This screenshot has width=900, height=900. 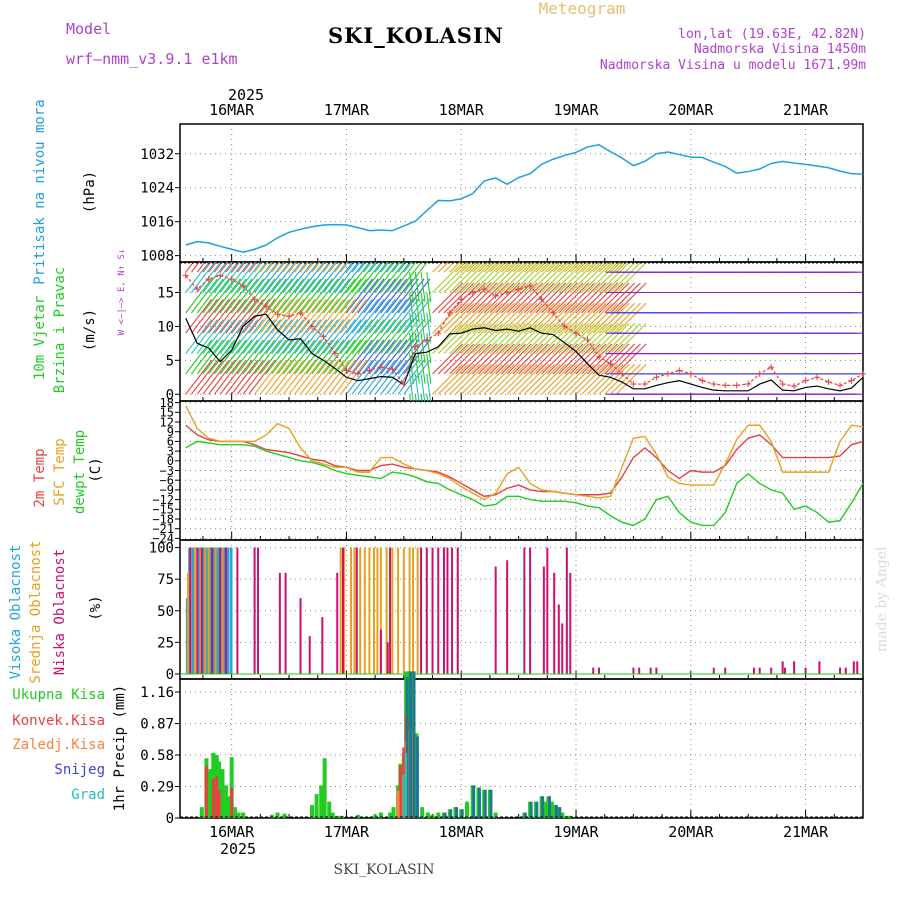 I want to click on y-tick-label: 100, so click(x=161, y=549).